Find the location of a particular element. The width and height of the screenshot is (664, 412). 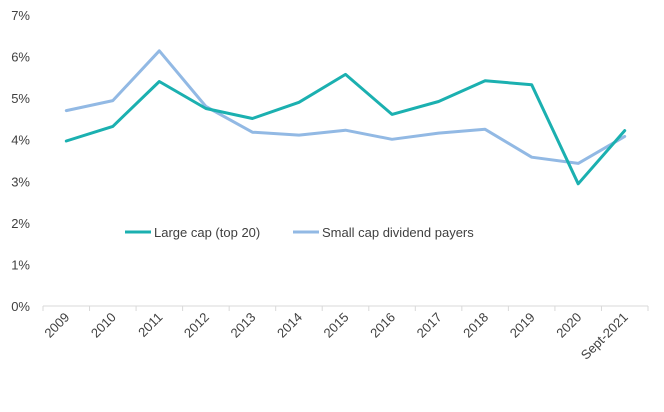

y-axis: 0% 1% 2% 3% 4% 5% 6% 7% is located at coordinates (20, 161).